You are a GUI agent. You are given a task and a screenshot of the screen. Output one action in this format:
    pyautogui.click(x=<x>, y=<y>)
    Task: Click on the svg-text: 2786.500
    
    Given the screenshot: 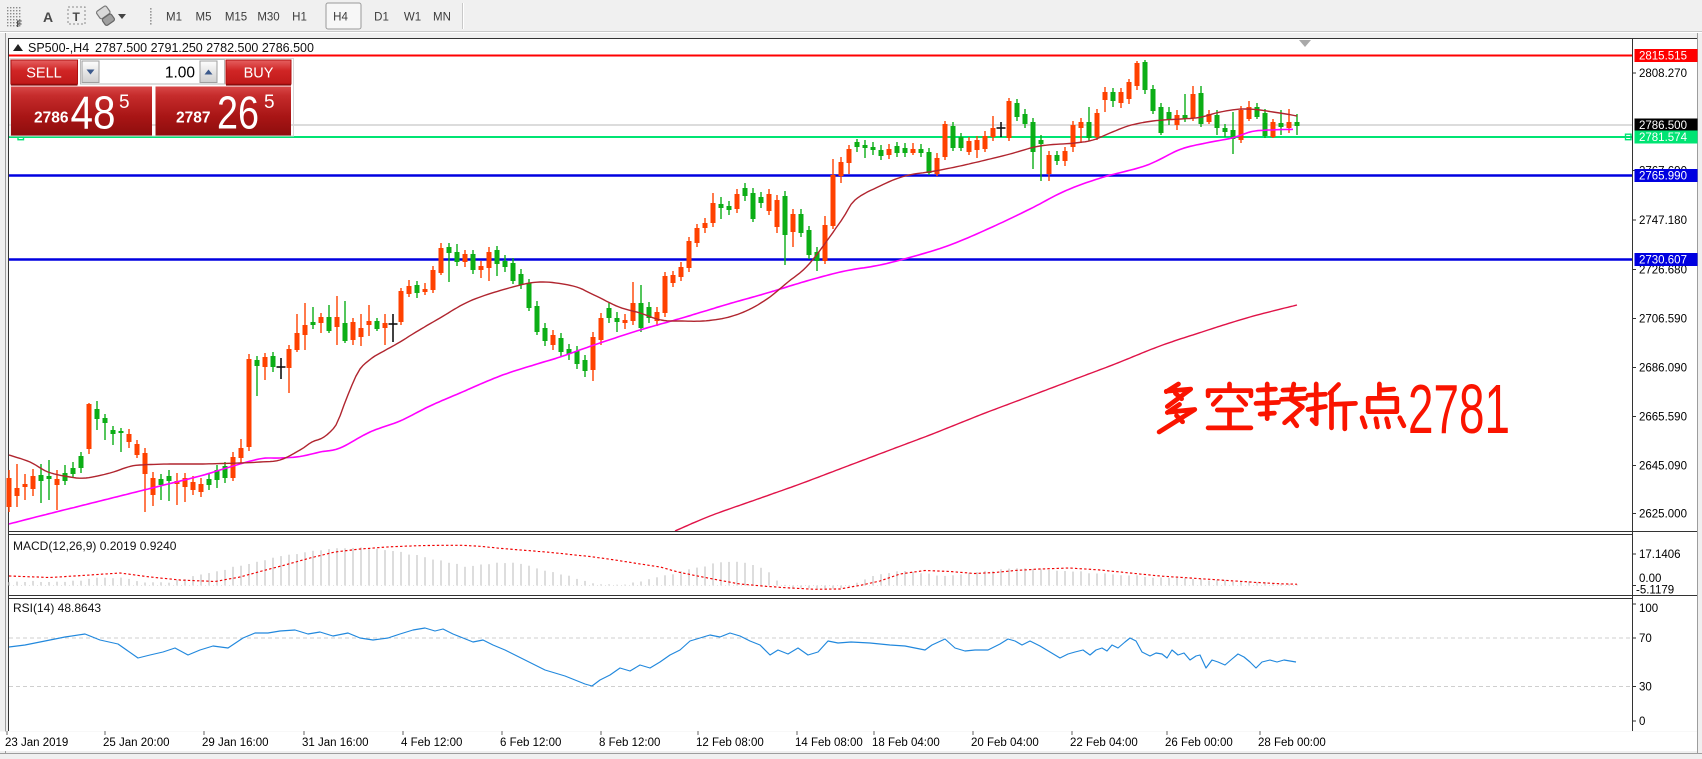 What is the action you would take?
    pyautogui.click(x=1663, y=126)
    